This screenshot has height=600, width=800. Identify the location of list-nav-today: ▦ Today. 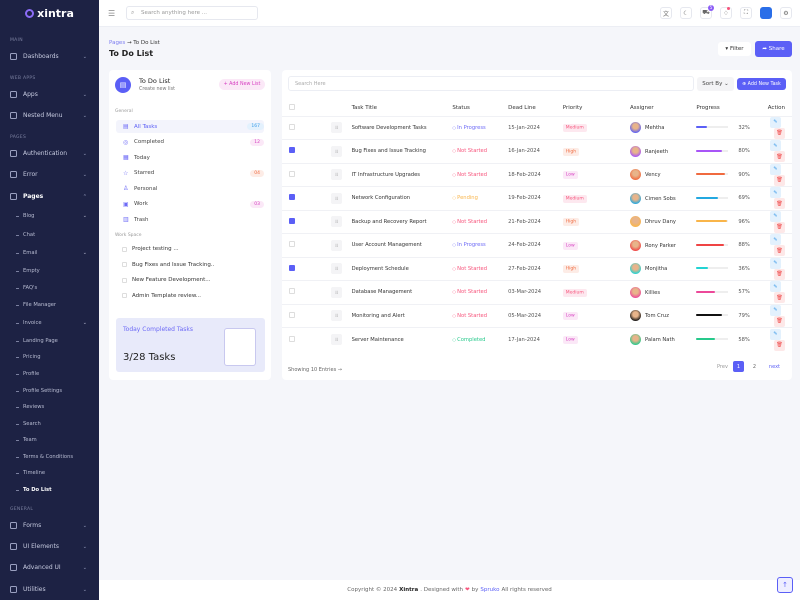
(190, 157).